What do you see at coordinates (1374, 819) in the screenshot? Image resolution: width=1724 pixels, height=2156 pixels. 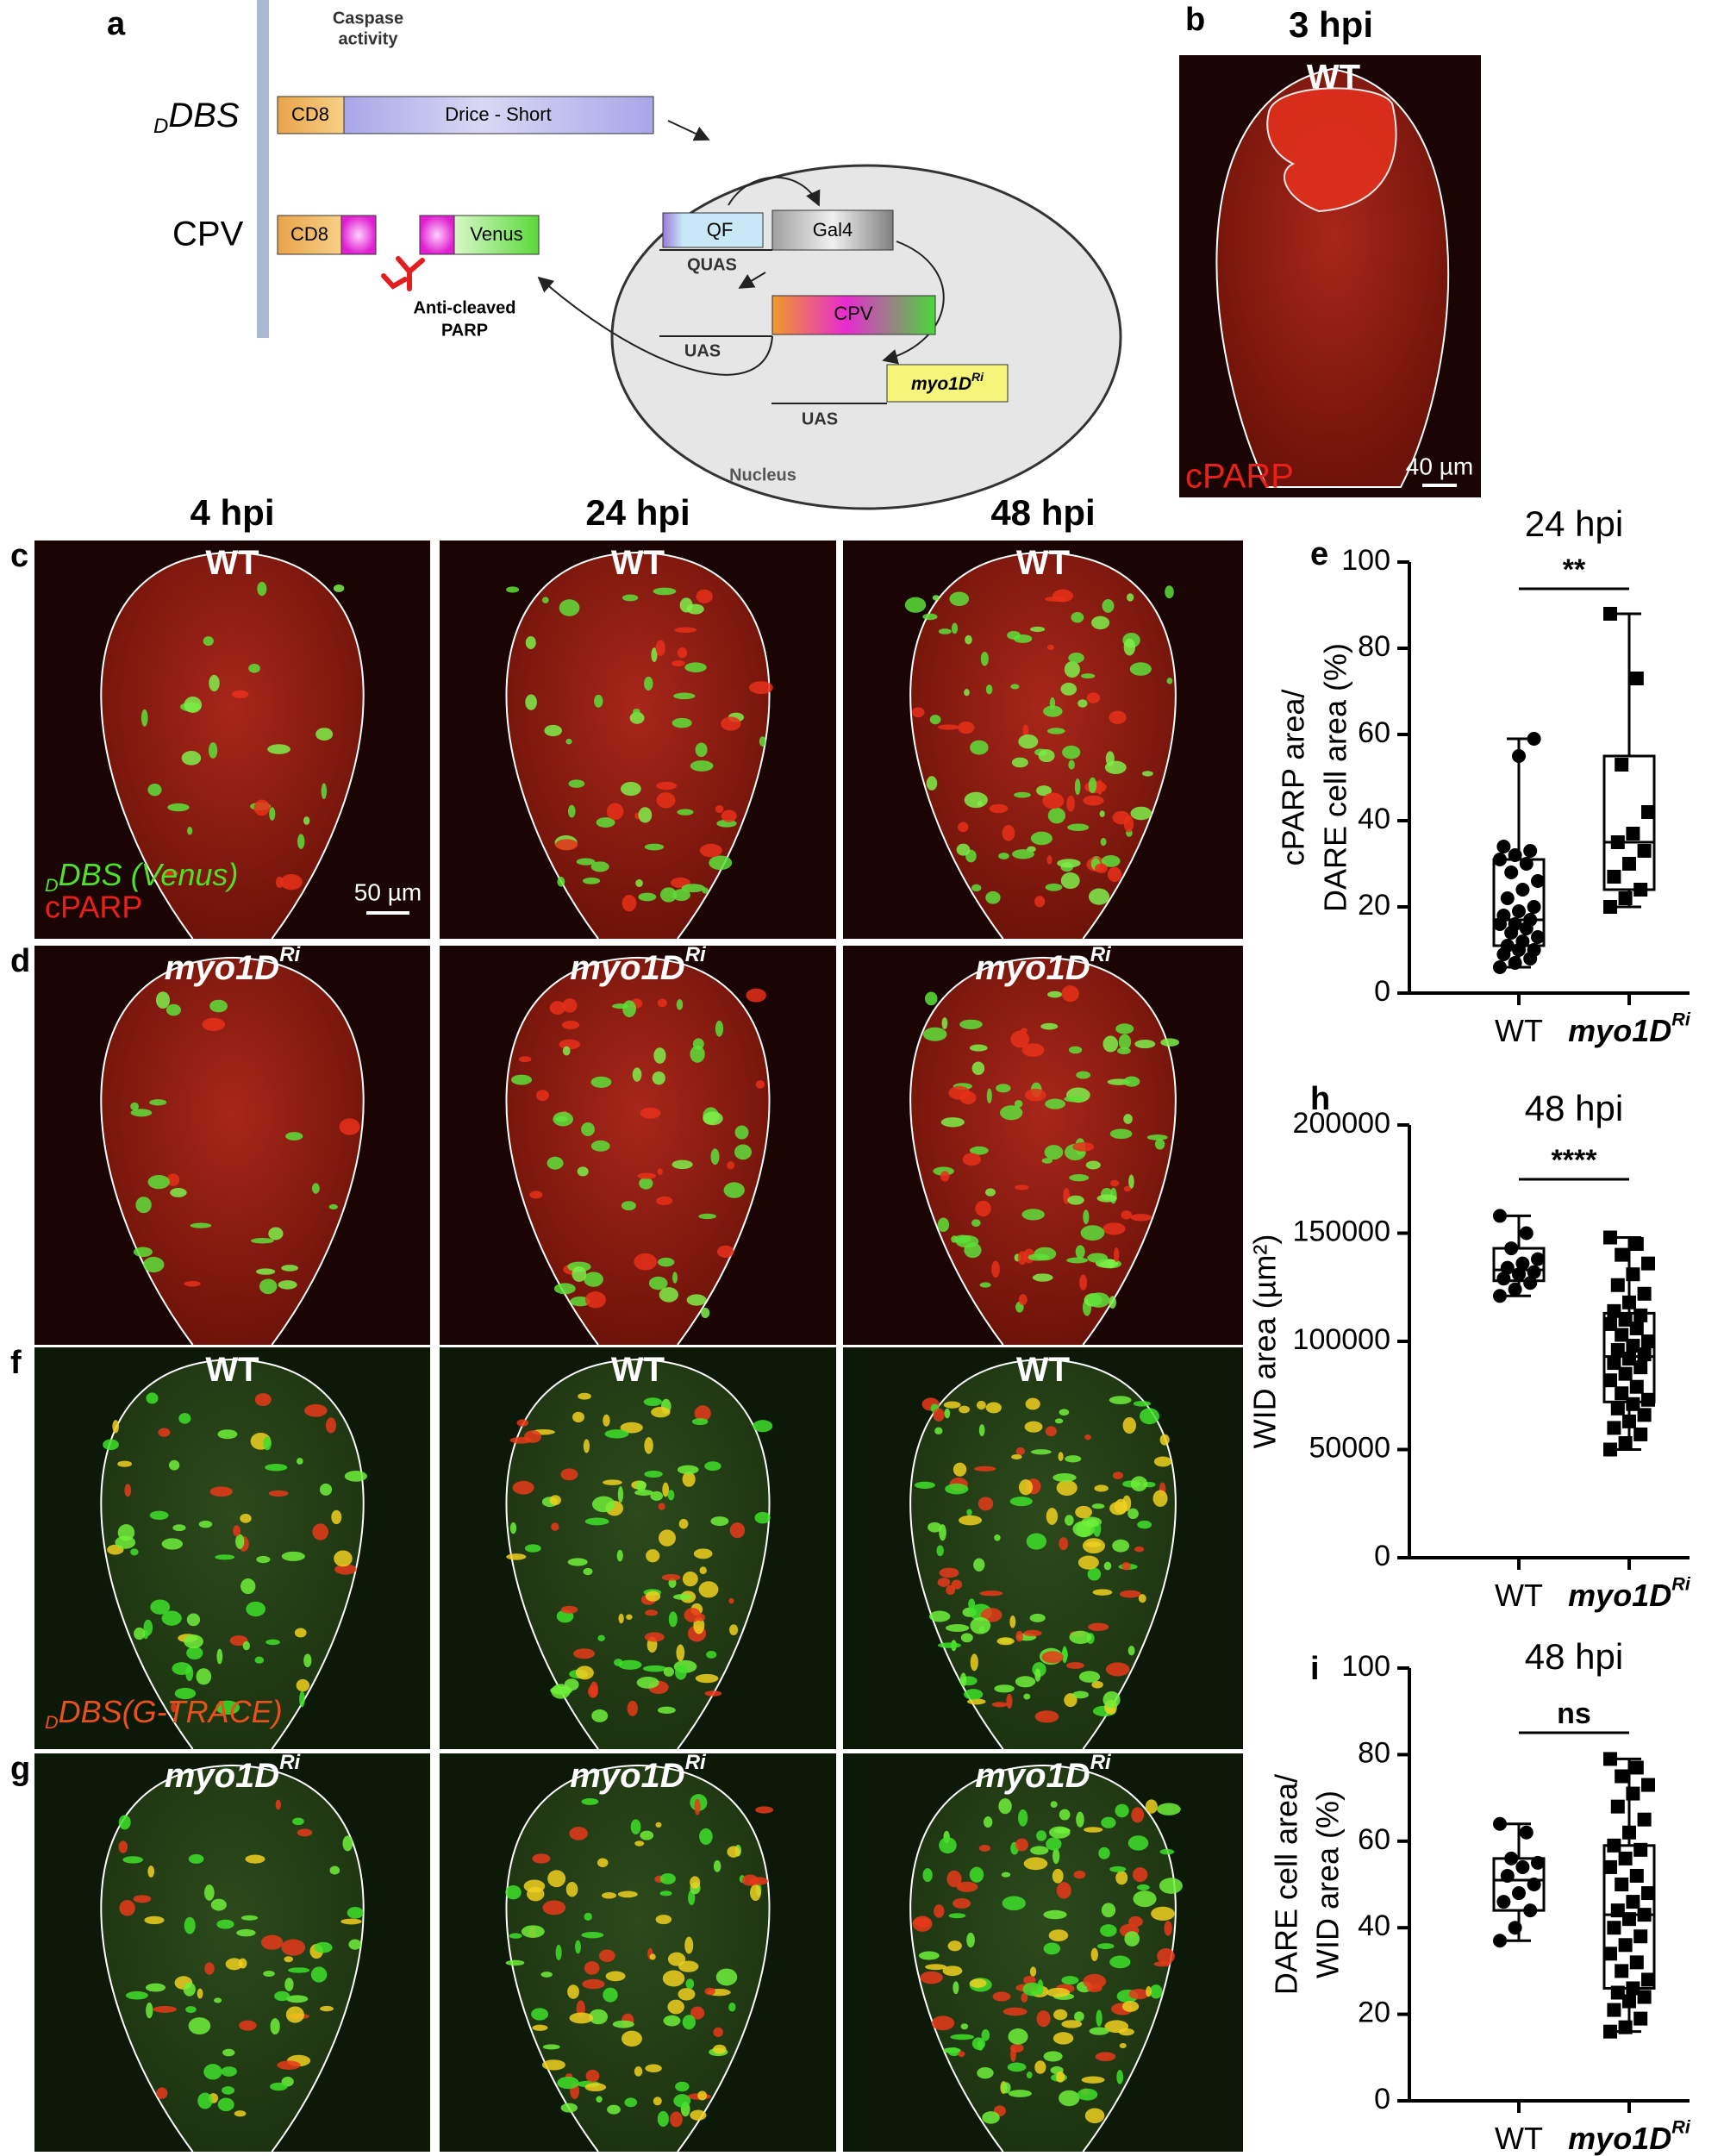 I see `y-tick-label: 40` at bounding box center [1374, 819].